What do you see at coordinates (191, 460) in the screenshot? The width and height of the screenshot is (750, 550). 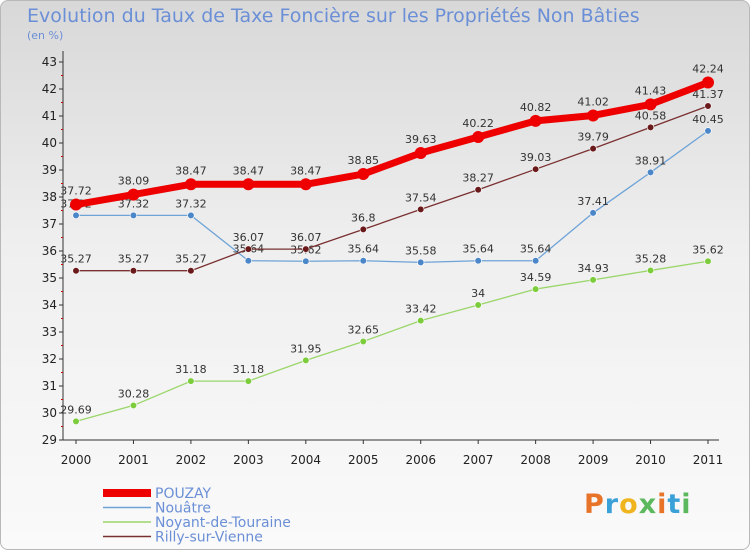 I see `x-tick-label: 2002` at bounding box center [191, 460].